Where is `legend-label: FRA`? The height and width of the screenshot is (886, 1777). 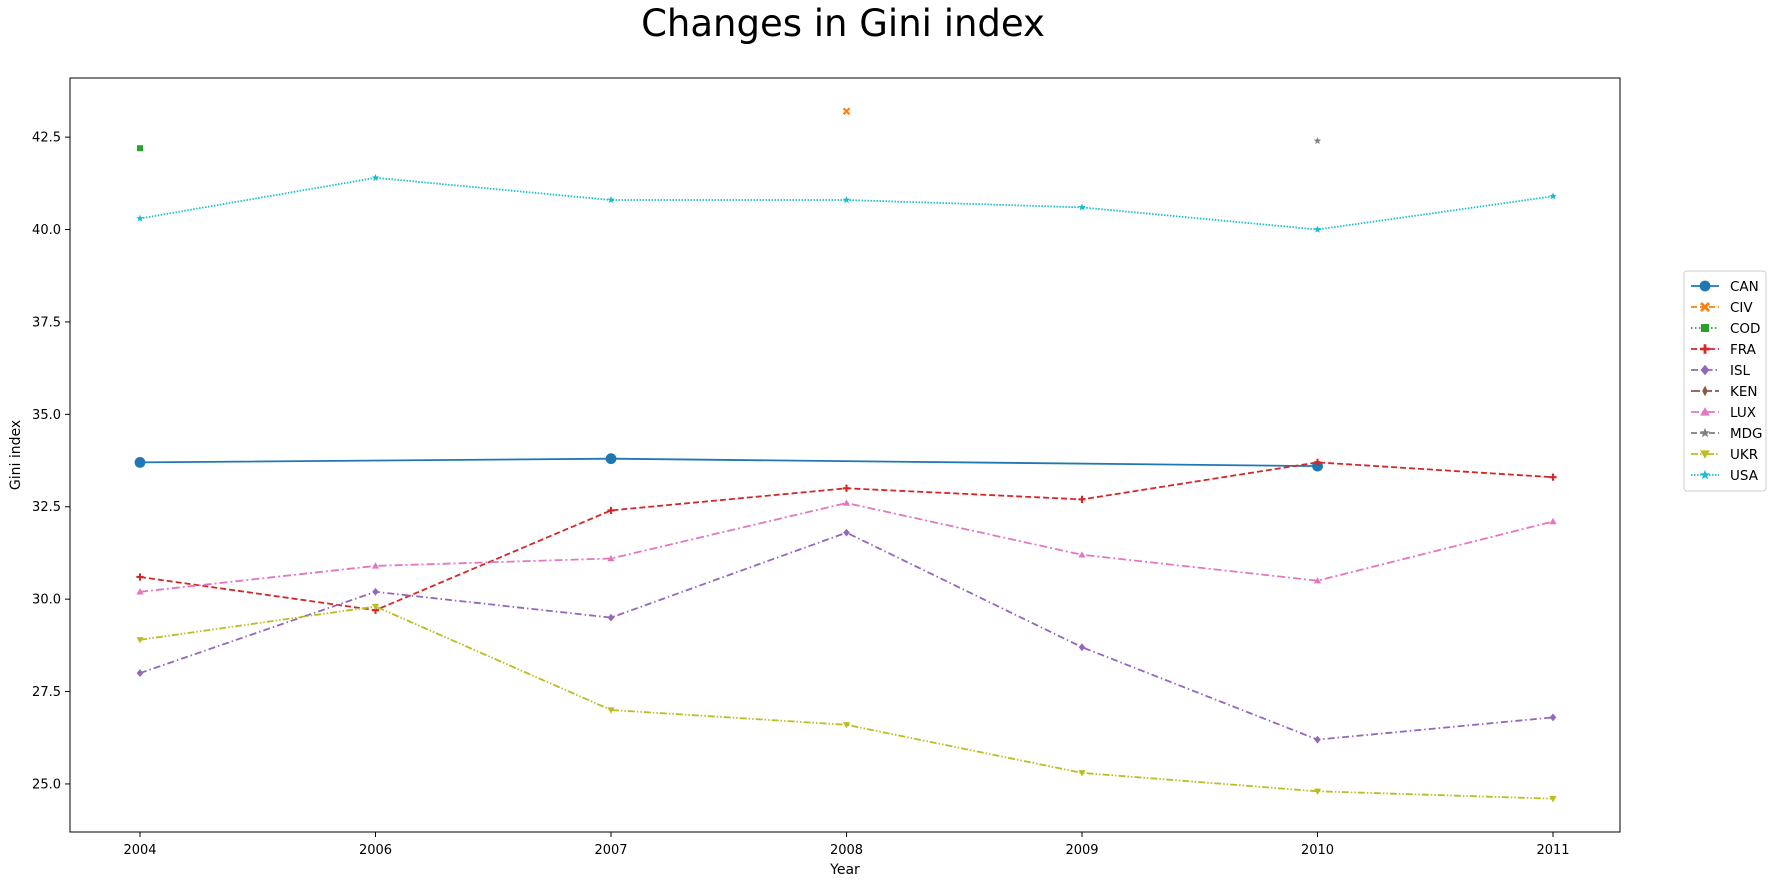
legend-label: FRA is located at coordinates (1743, 350).